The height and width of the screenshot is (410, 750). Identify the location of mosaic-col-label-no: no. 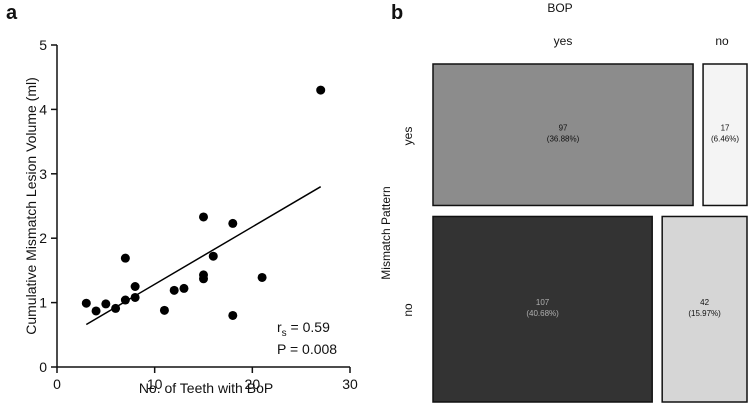
(722, 41).